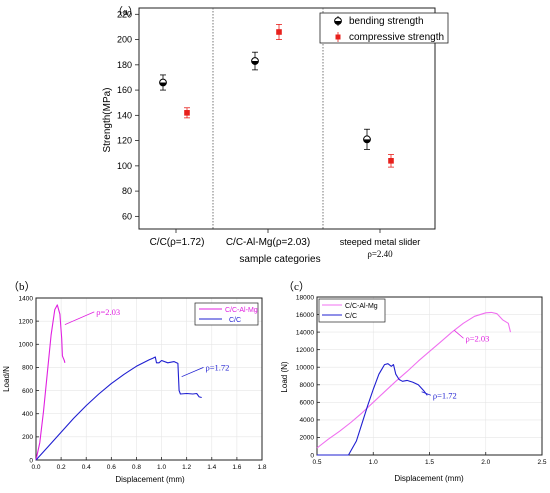 The width and height of the screenshot is (550, 493). I want to click on panel-a-y-tick-label: 200, so click(124, 40).